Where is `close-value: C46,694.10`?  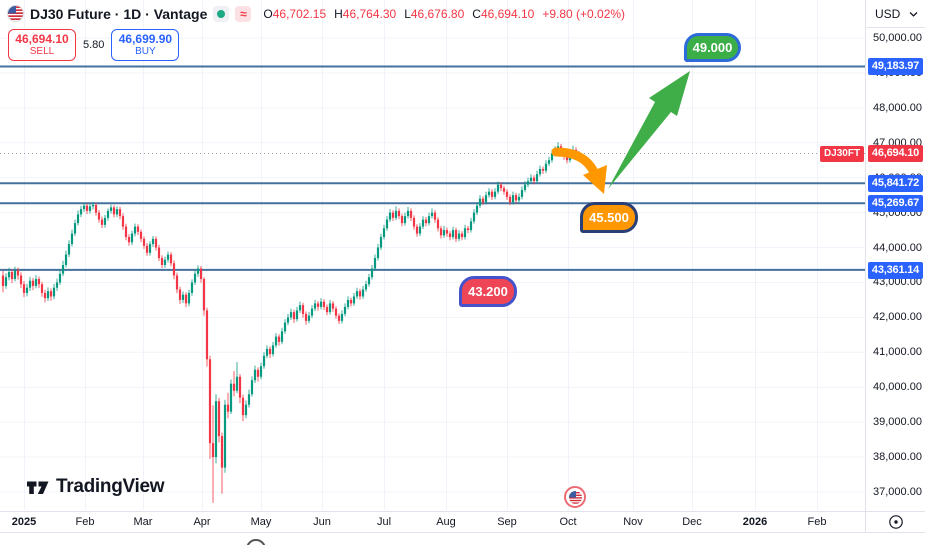
close-value: C46,694.10 is located at coordinates (503, 13).